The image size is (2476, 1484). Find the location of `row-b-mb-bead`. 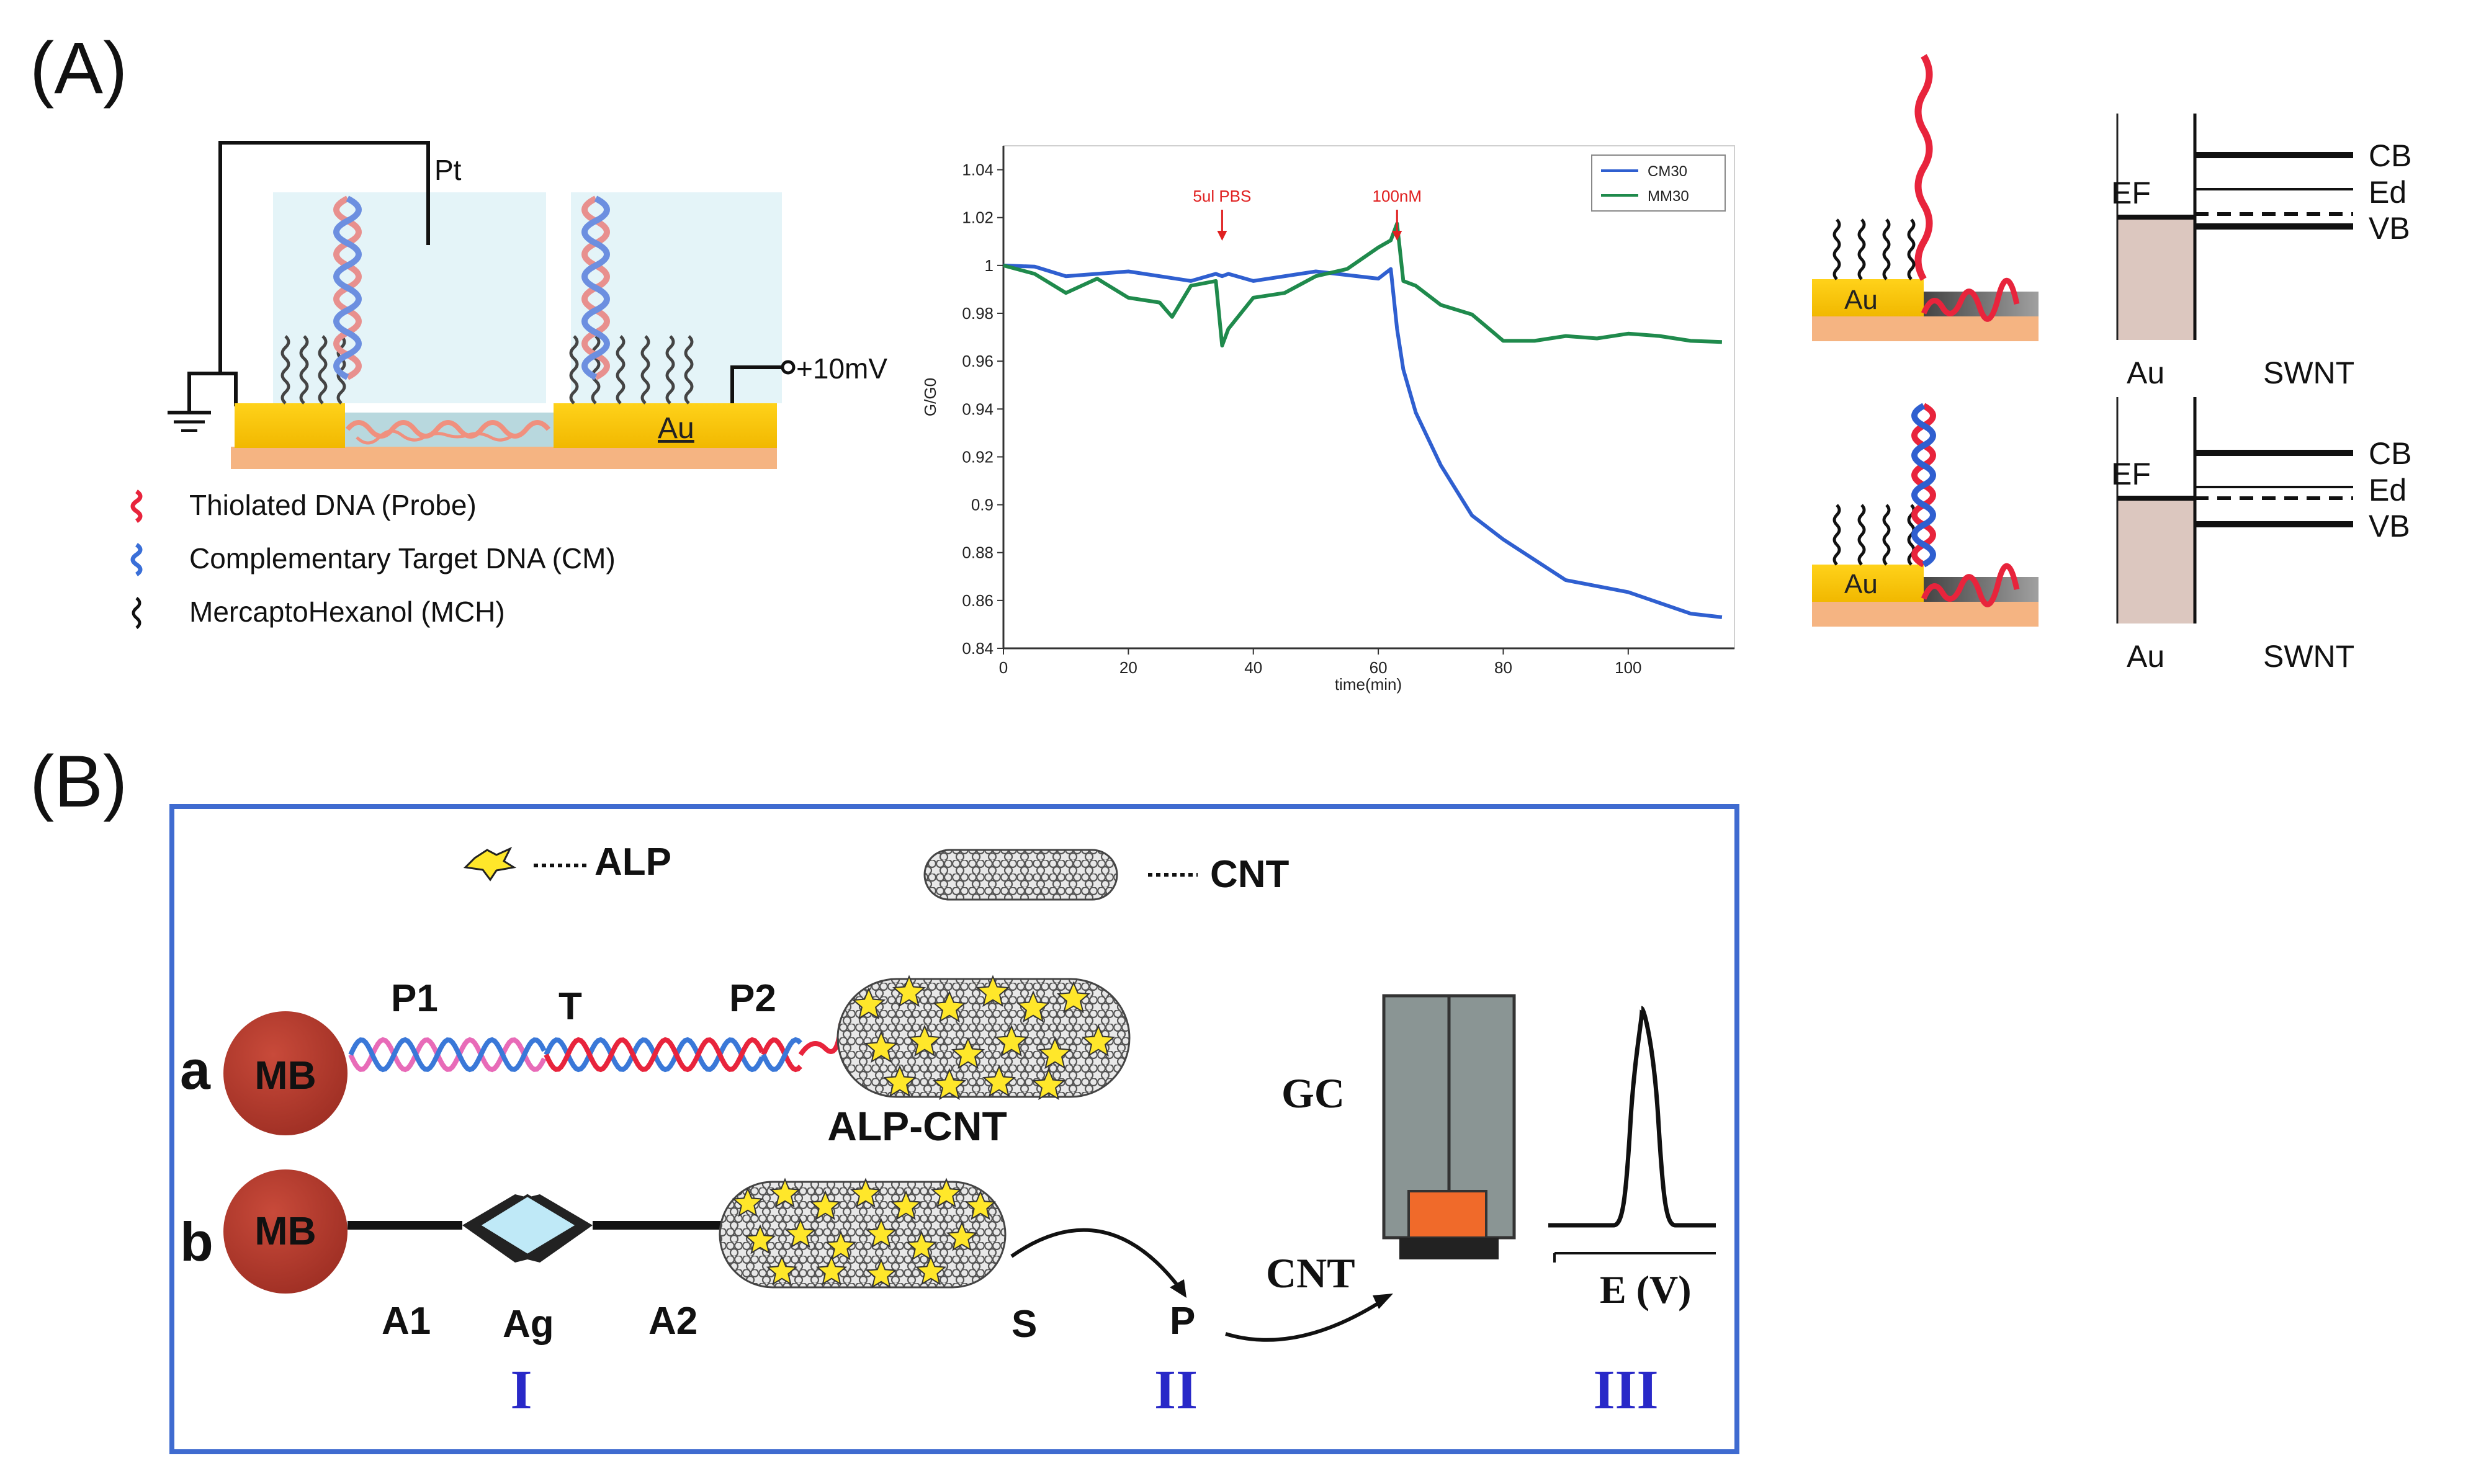

row-b-mb-bead is located at coordinates (285, 1231).